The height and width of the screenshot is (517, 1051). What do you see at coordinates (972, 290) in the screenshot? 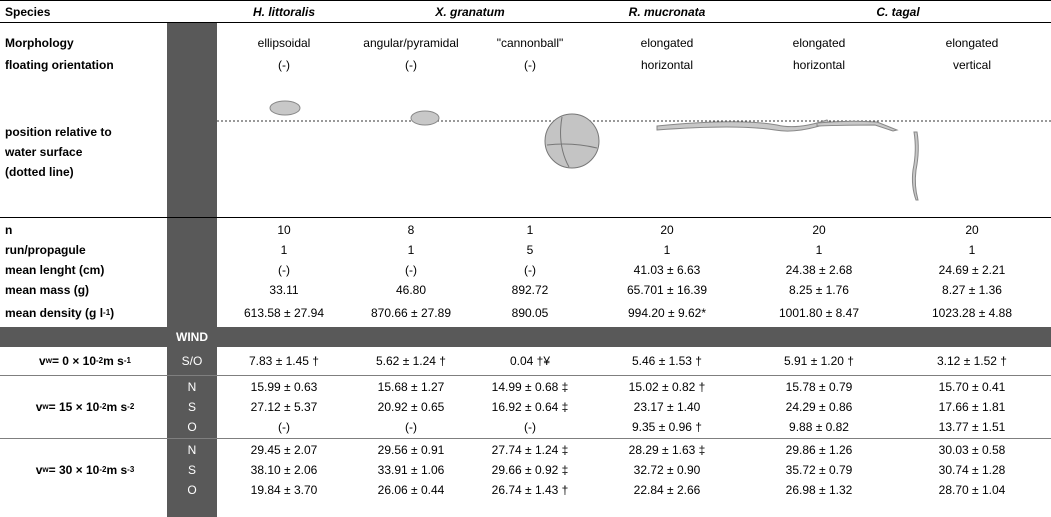
I see `mass-cell: 8.27 ± 1.36` at bounding box center [972, 290].